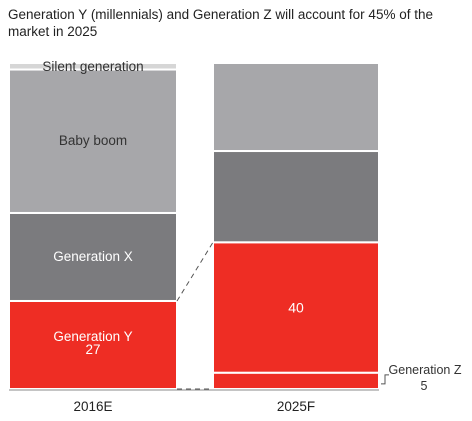  Describe the element at coordinates (296, 381) in the screenshot. I see `bar-segment-gen-z-2025f` at that location.